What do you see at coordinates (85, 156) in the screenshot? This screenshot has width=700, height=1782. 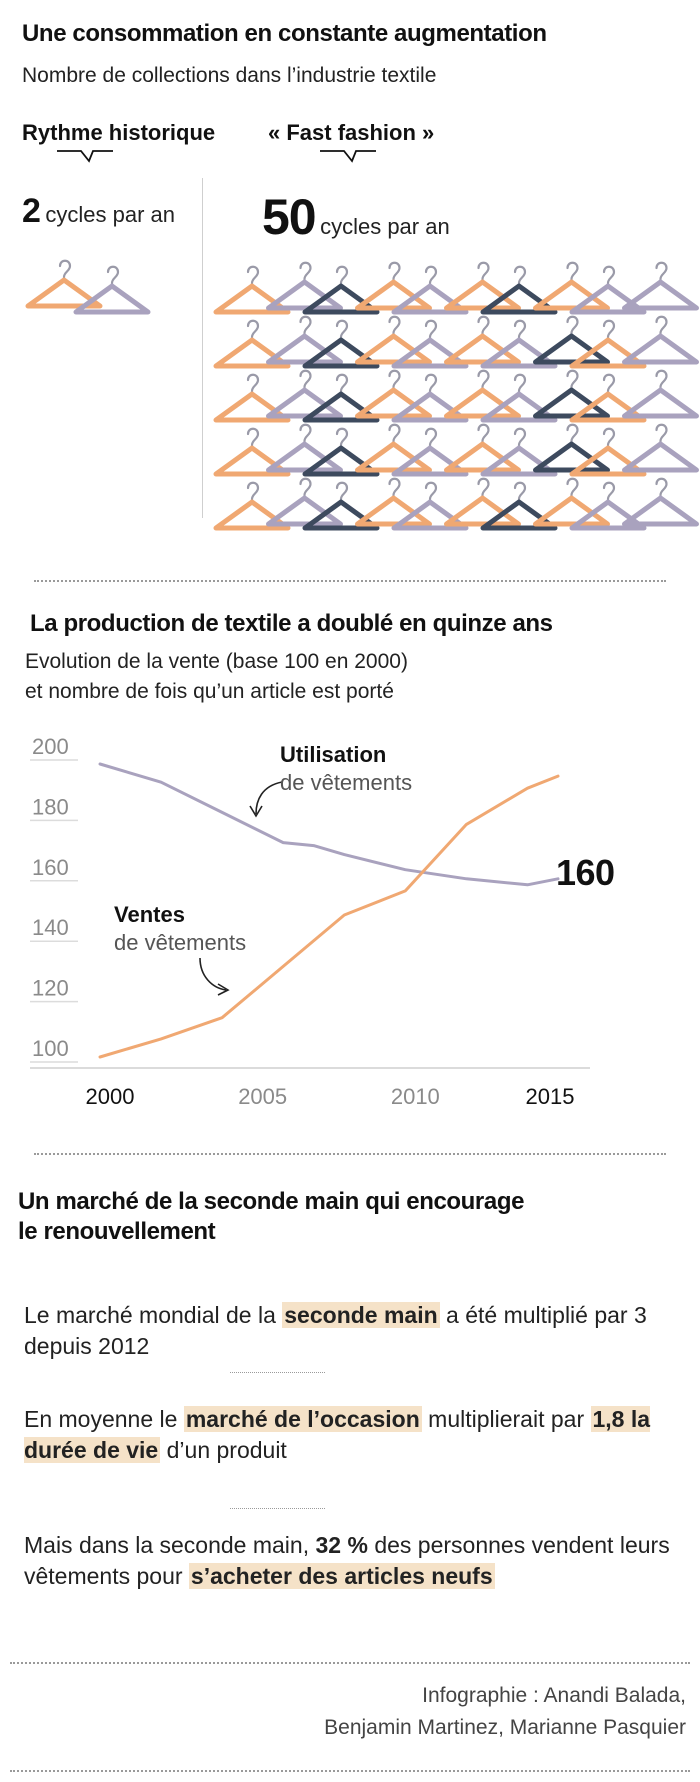 I see `historic-label-pointer` at bounding box center [85, 156].